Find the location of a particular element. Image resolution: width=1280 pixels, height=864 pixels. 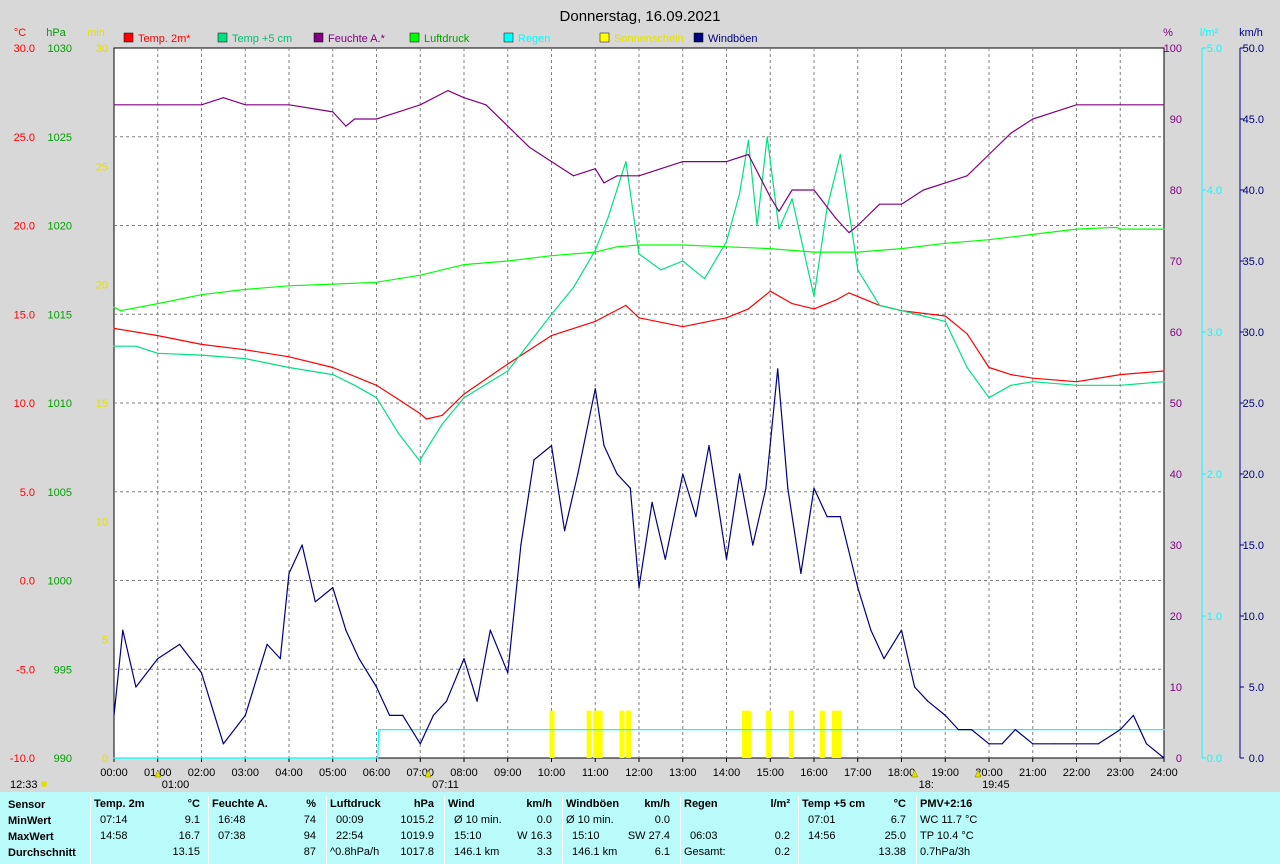

pressure-axis-unit: hPa is located at coordinates (56, 33).